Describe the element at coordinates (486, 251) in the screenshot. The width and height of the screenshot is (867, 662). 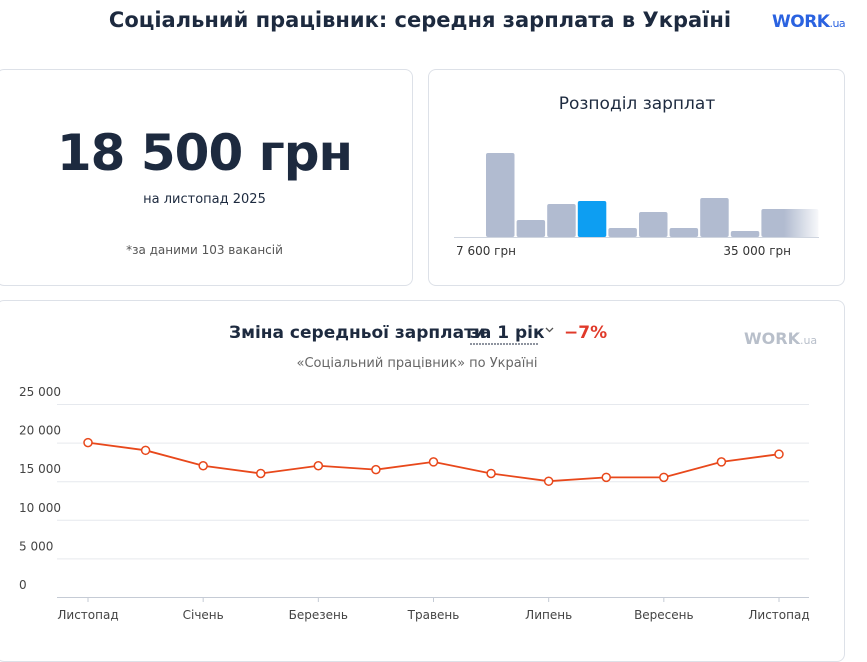
I see `range-min: 7 600 грн` at that location.